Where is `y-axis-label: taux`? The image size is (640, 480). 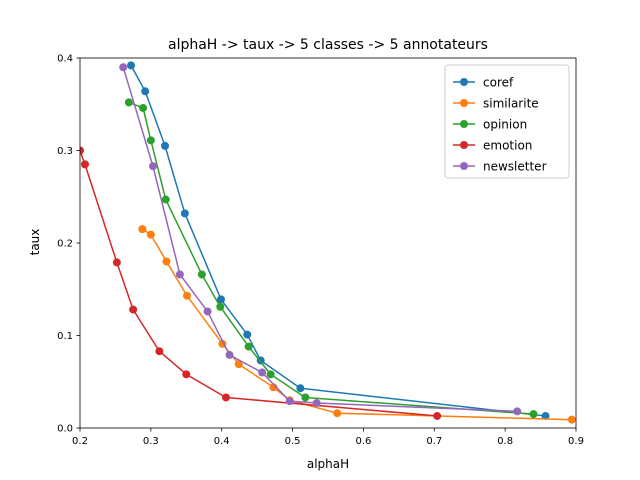
y-axis-label: taux is located at coordinates (35, 242).